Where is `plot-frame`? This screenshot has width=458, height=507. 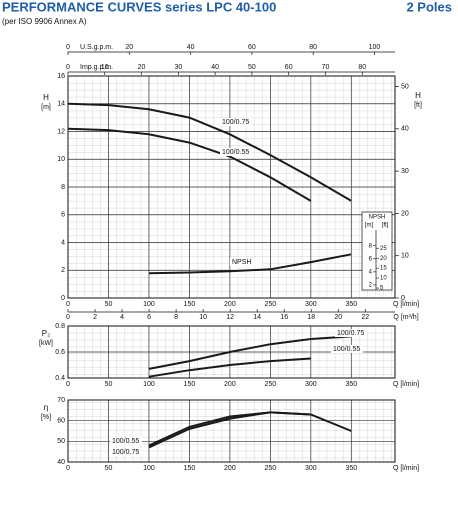 plot-frame is located at coordinates (231, 352).